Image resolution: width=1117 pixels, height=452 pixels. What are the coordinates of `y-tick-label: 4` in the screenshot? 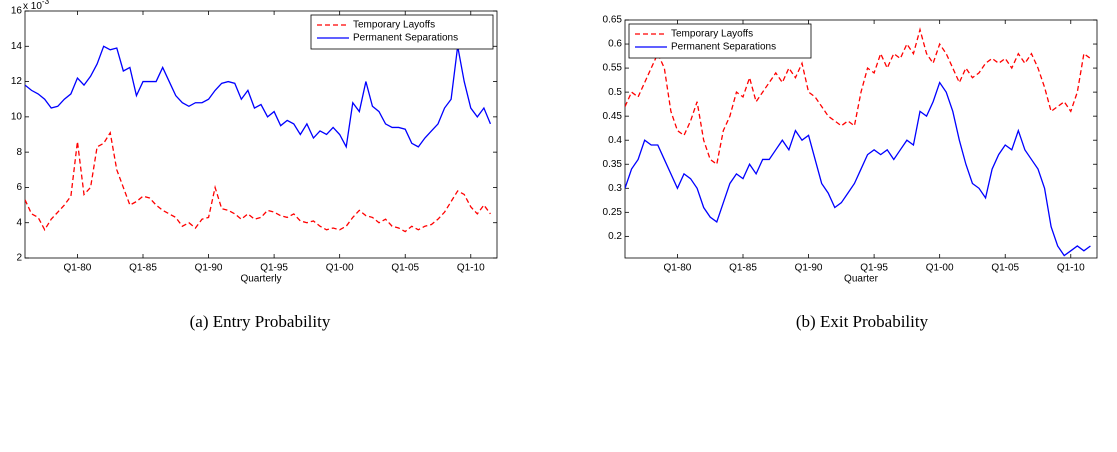 It's located at (19, 222).